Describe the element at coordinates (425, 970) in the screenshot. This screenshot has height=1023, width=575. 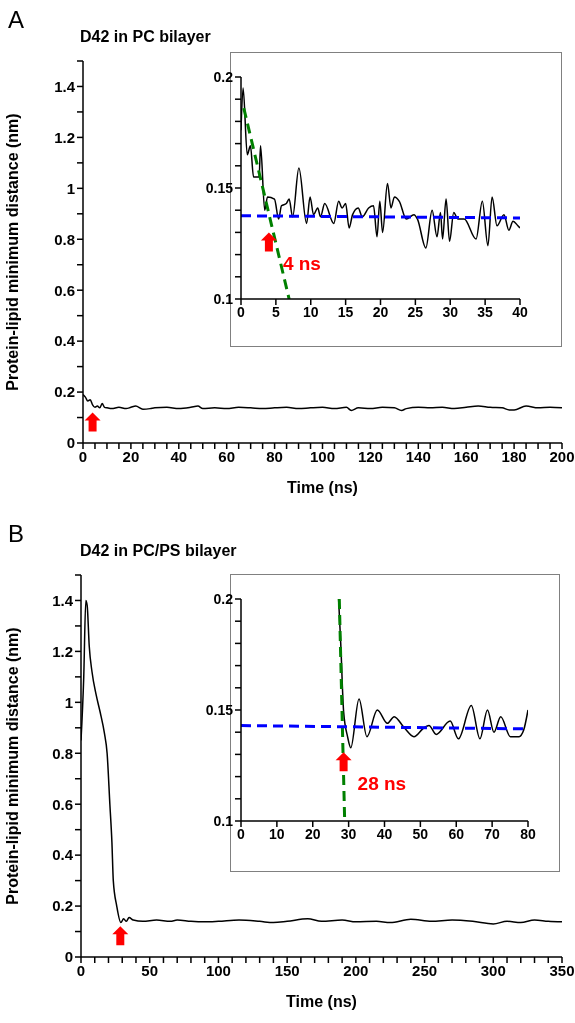
I see `x-tick-label: 250` at that location.